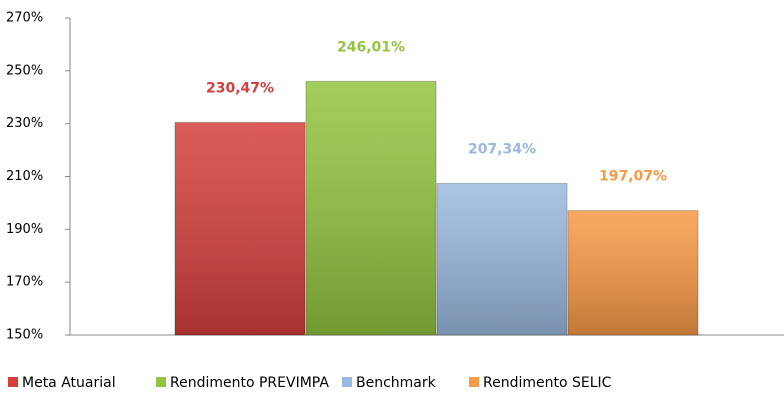  I want to click on value-label: 207,34%, so click(502, 150).